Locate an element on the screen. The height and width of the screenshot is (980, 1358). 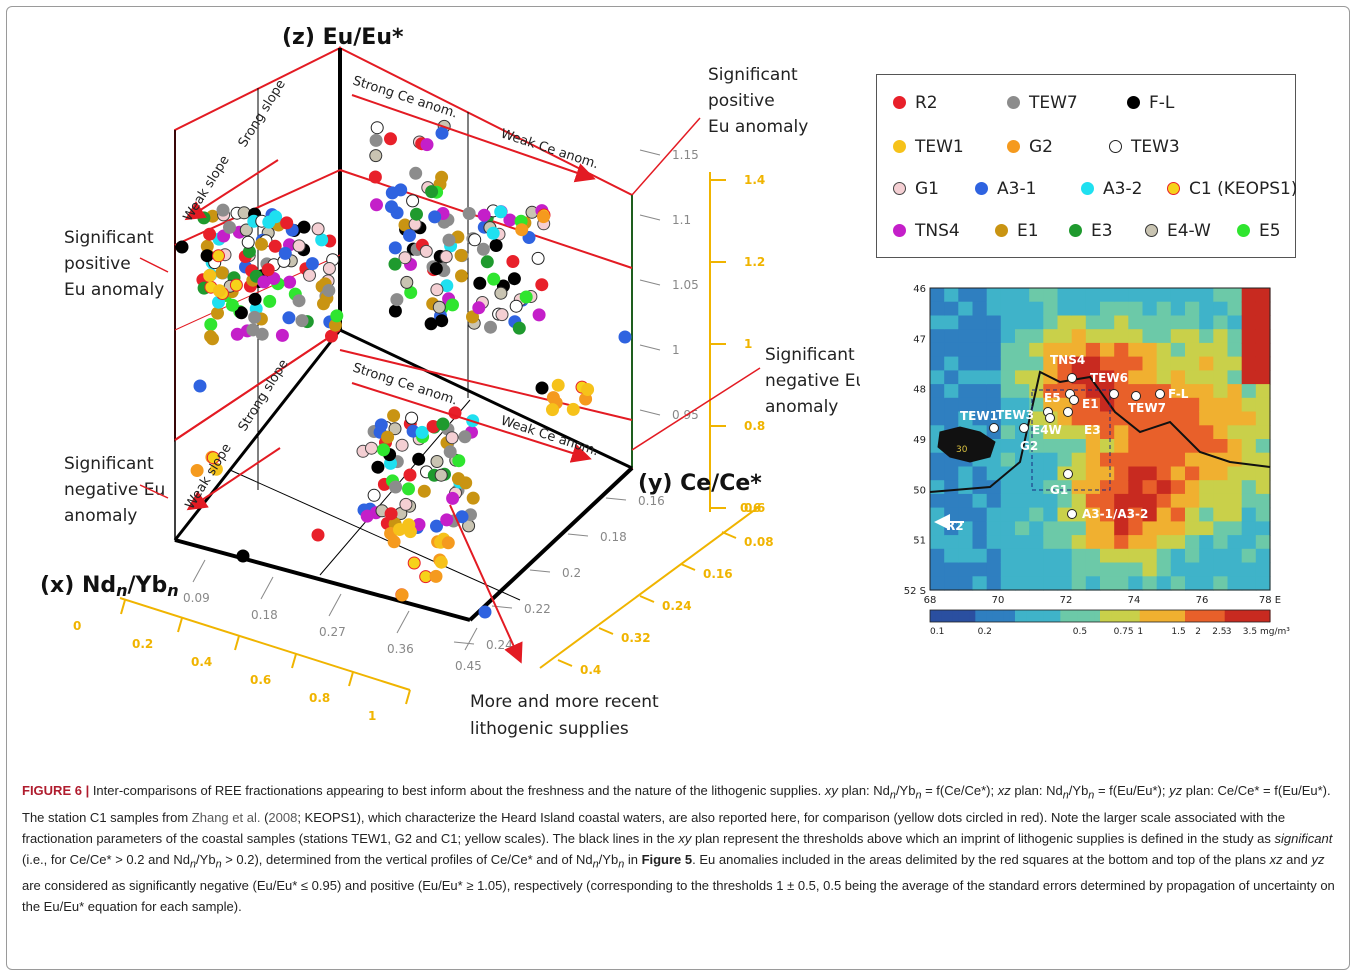
y-yellow-tick is located at coordinates (729, 535).